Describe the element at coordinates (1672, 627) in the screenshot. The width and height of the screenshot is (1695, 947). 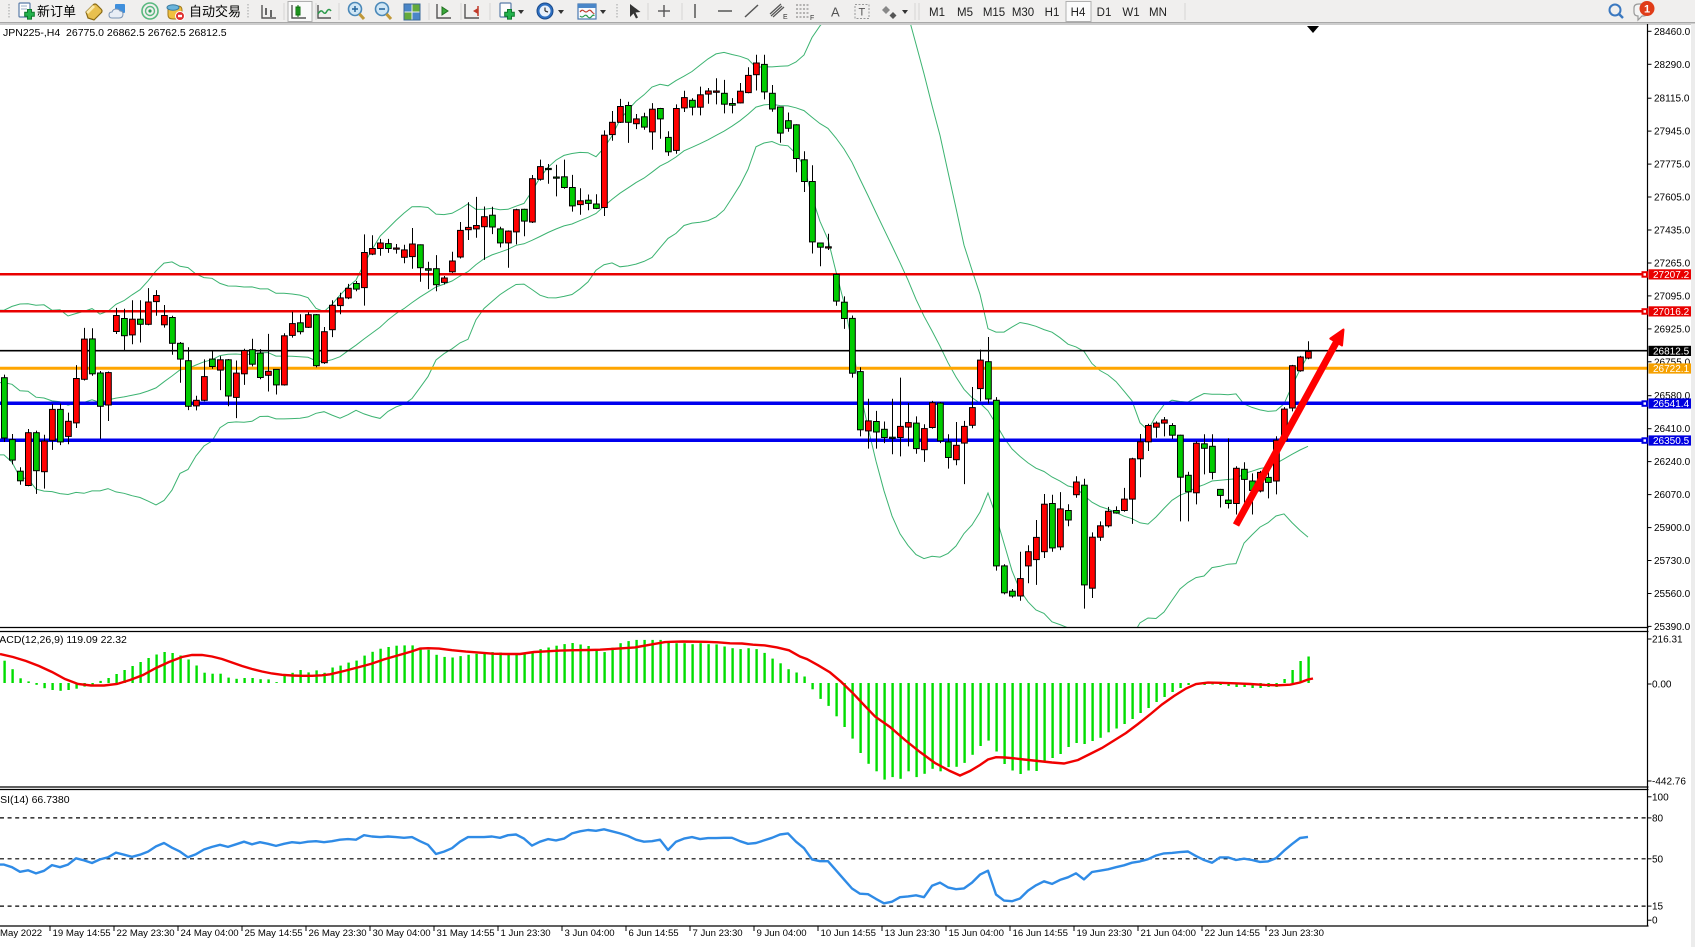
I see `svg-text: 25390.0` at that location.